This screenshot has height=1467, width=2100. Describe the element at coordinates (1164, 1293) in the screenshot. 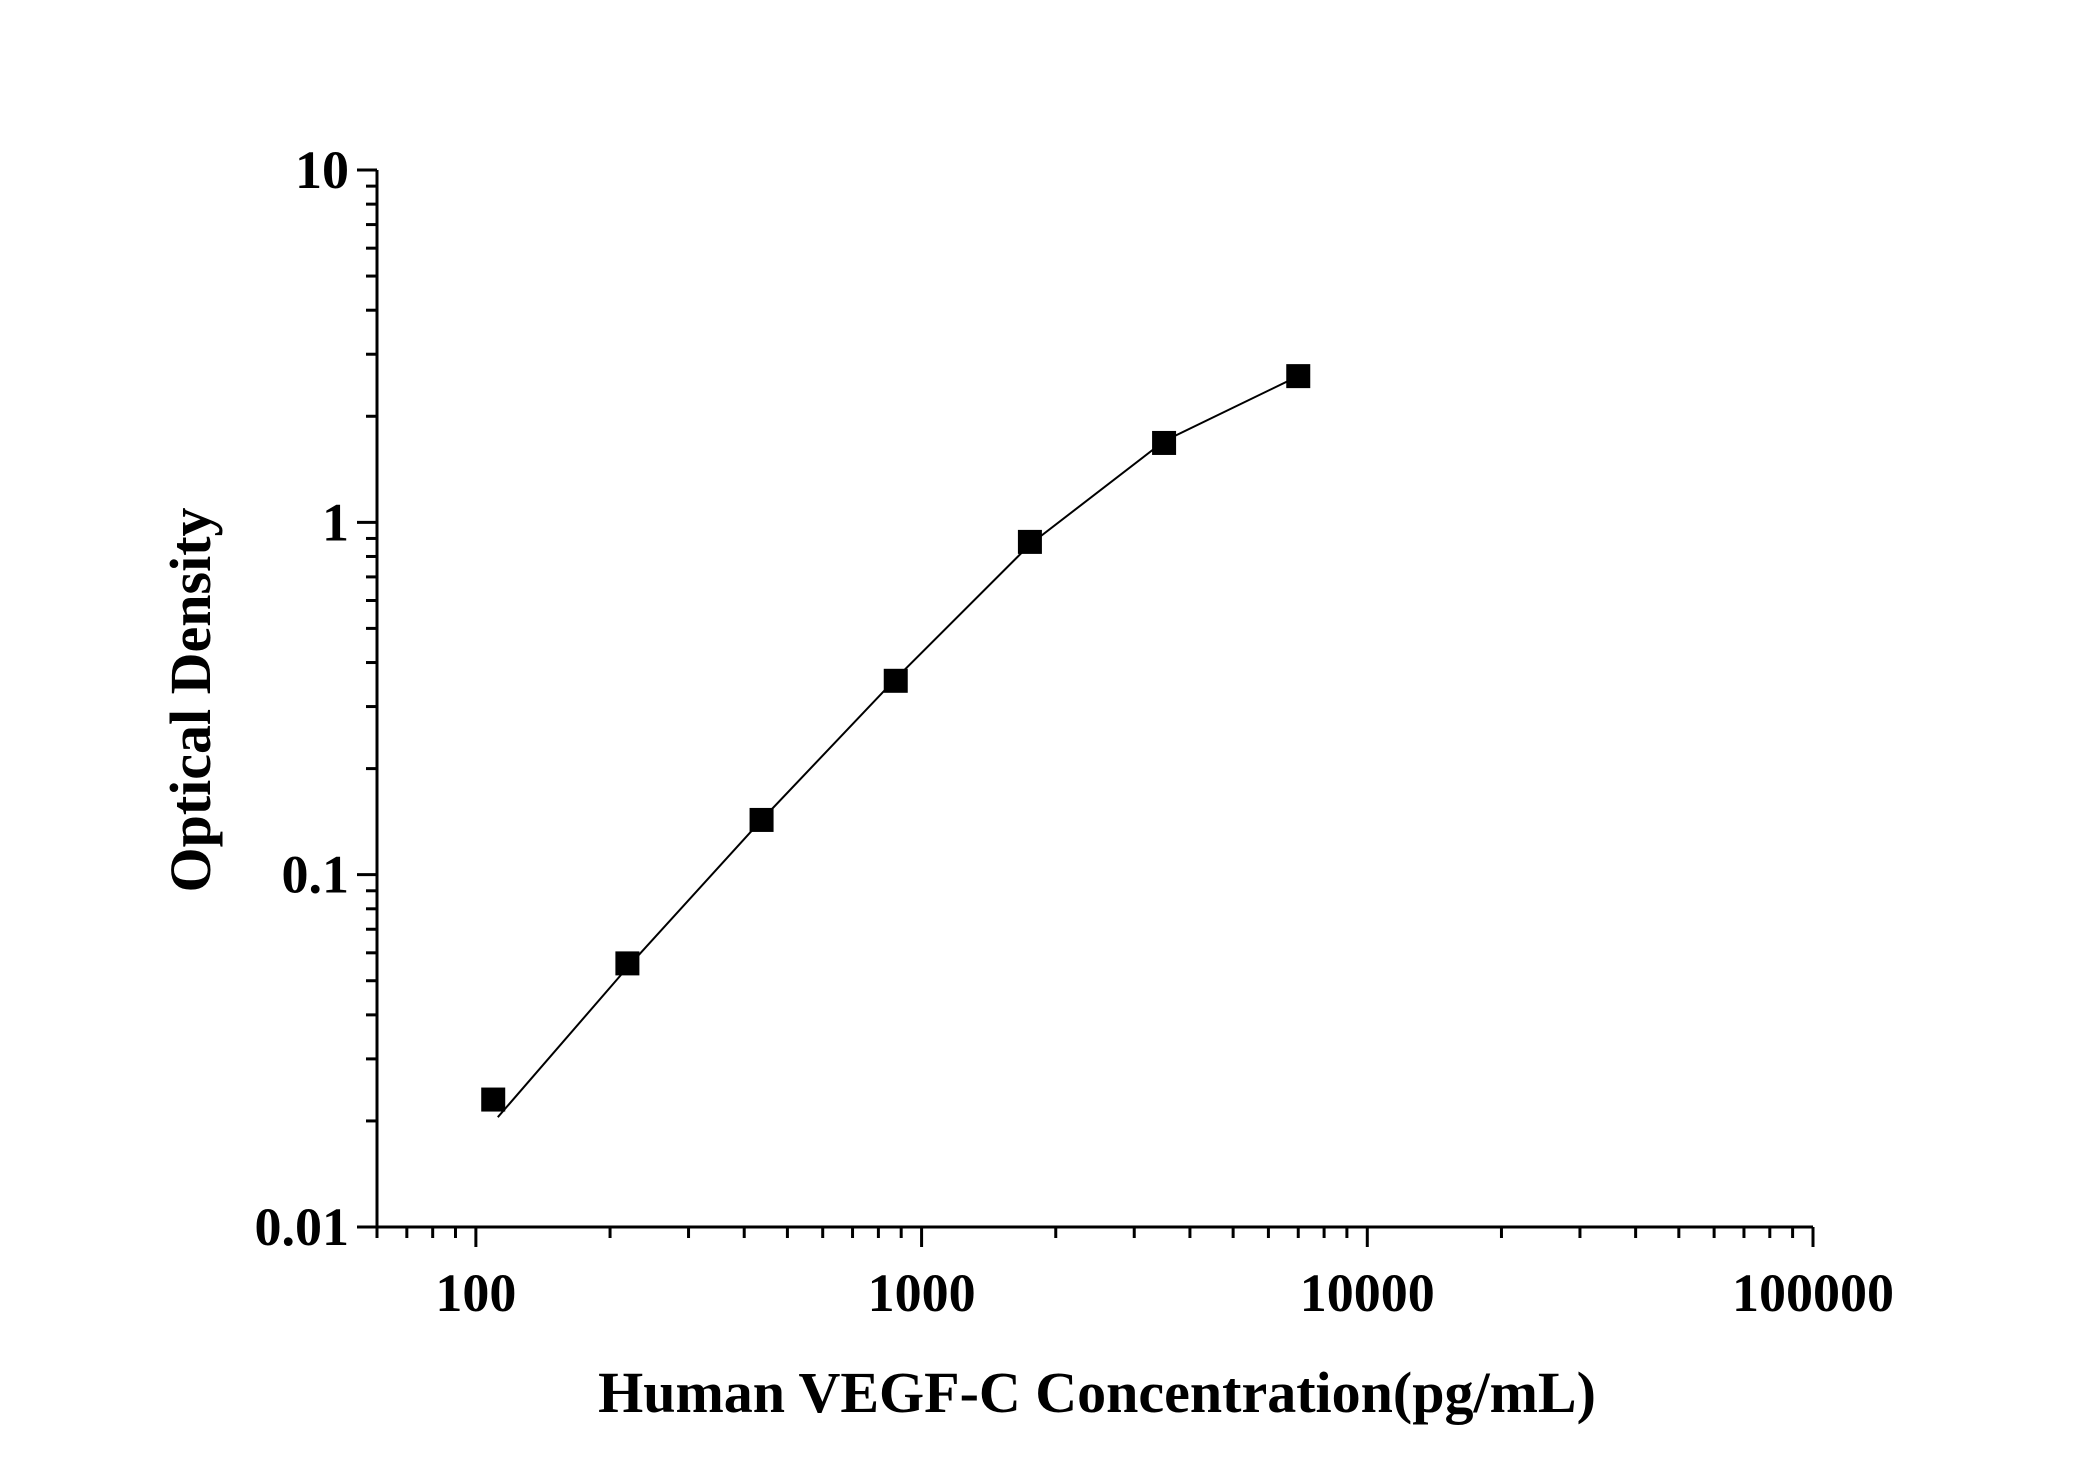

I see `x-tick-labels: 100 1000 10000 100000` at that location.